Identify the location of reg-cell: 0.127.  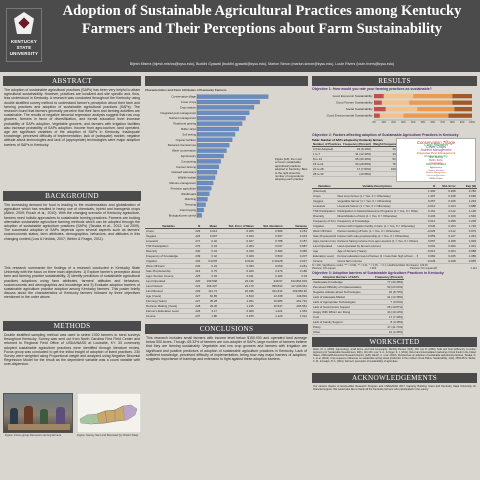
(446, 236).